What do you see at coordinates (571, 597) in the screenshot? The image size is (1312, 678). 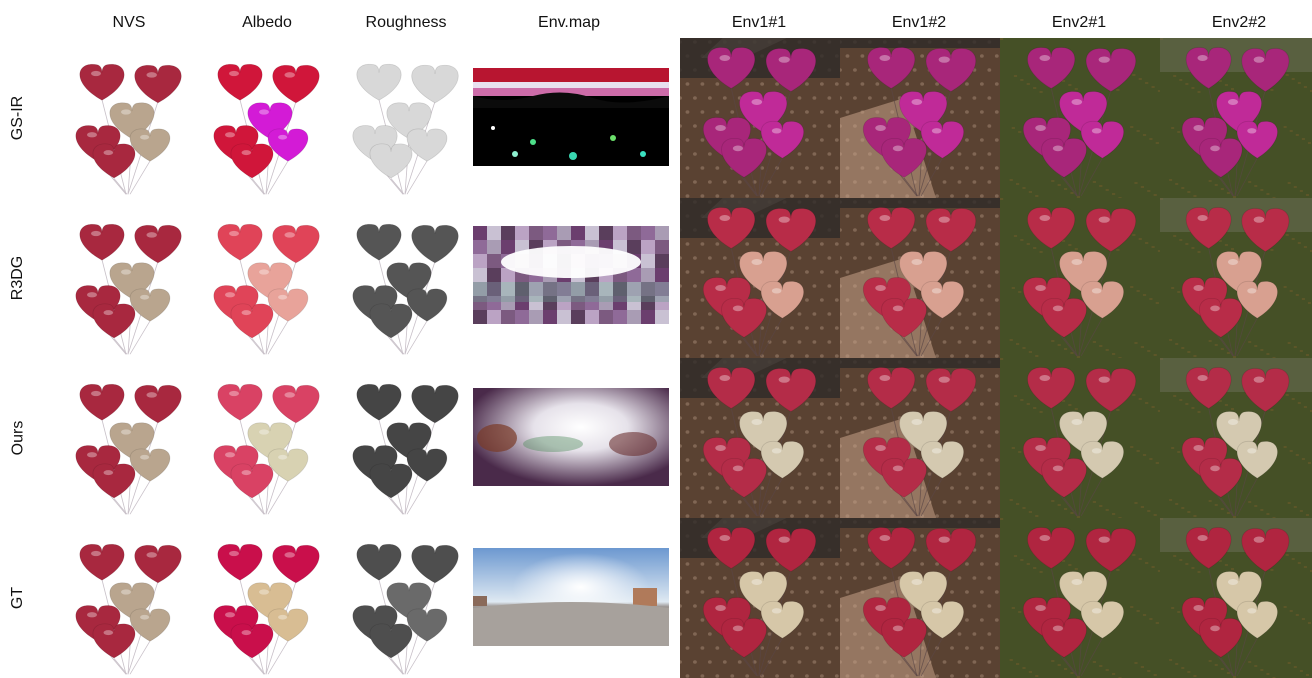 I see `gt-envmap-image` at bounding box center [571, 597].